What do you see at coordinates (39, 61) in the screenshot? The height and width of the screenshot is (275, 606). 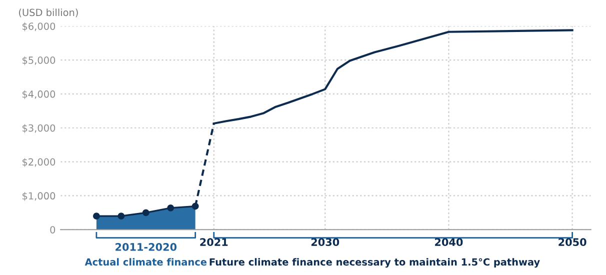 I see `y-tick-label: $5,000` at bounding box center [39, 61].